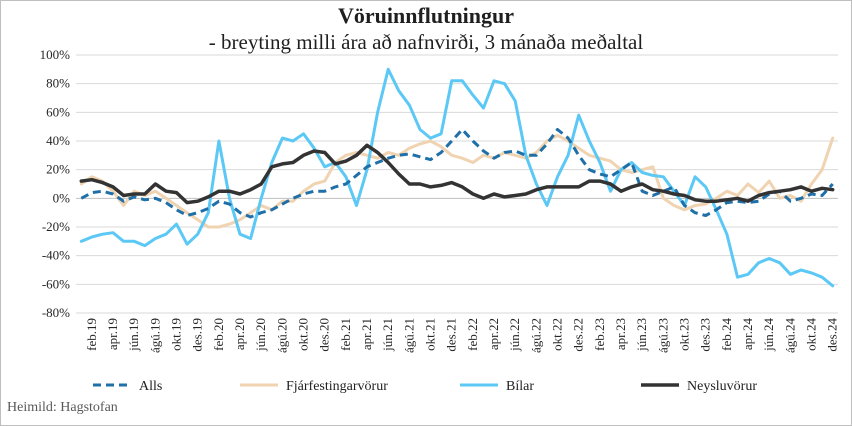 This screenshot has width=852, height=426. What do you see at coordinates (55, 54) in the screenshot?
I see `y-tick-label: 100%` at bounding box center [55, 54].